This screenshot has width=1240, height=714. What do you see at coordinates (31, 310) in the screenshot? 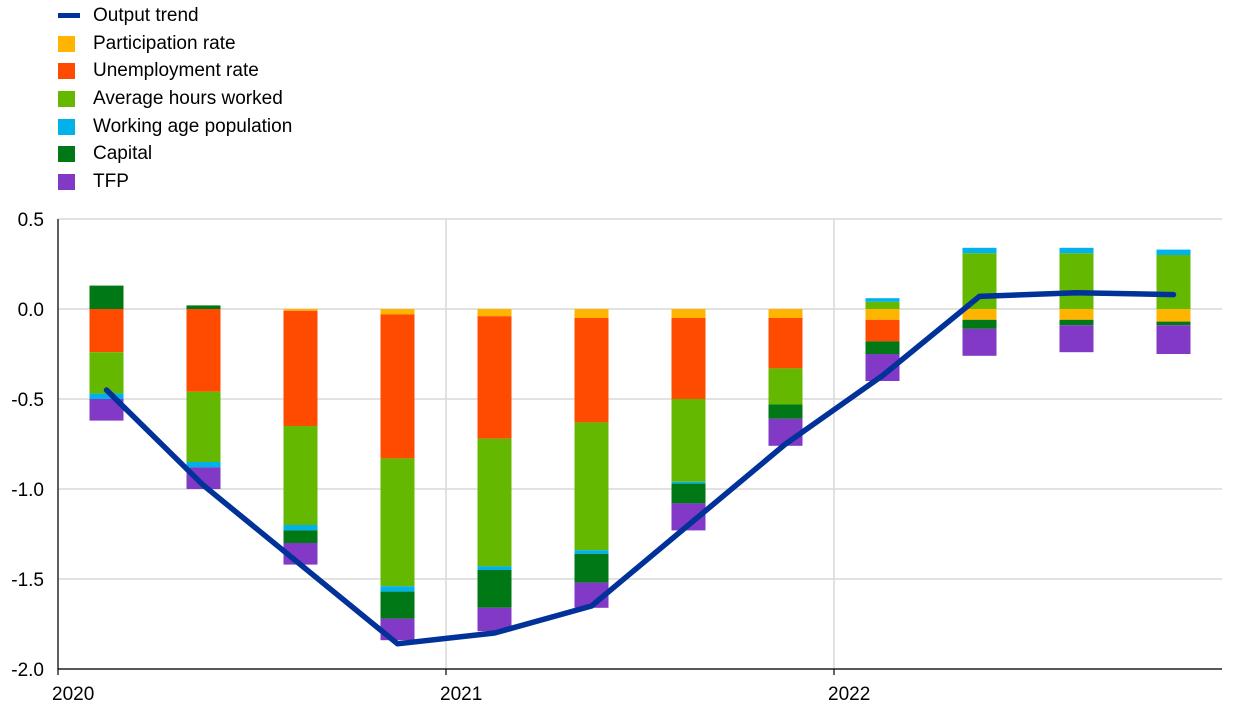
I see `y-tick-label: 0.0` at bounding box center [31, 310].